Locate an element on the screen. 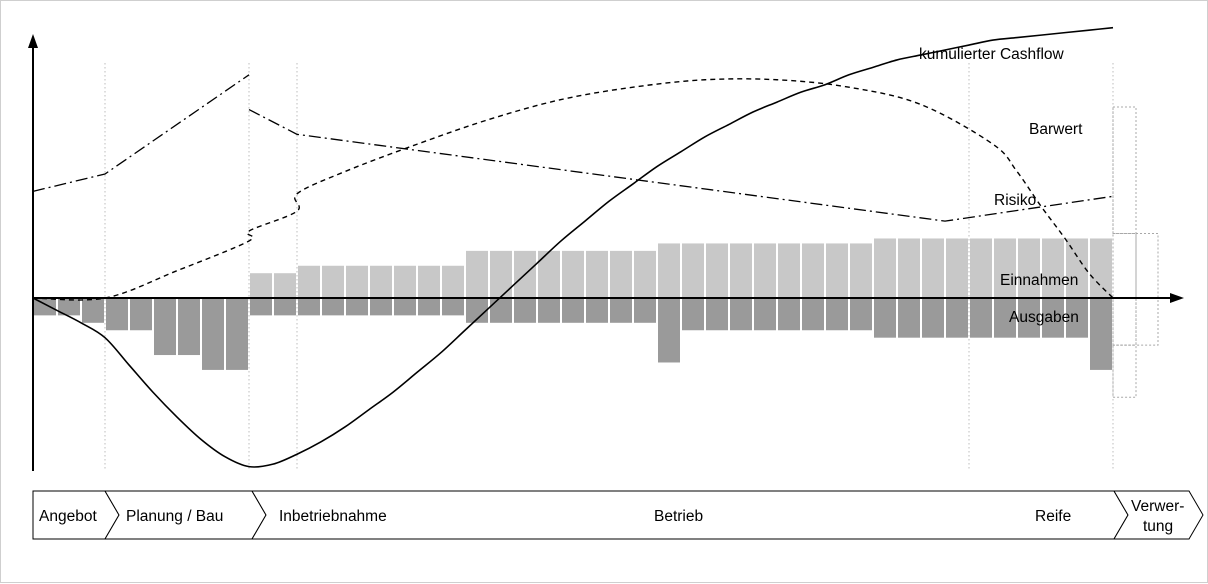 The width and height of the screenshot is (1208, 584). verwertung-ghost-bars is located at coordinates (1135, 252).